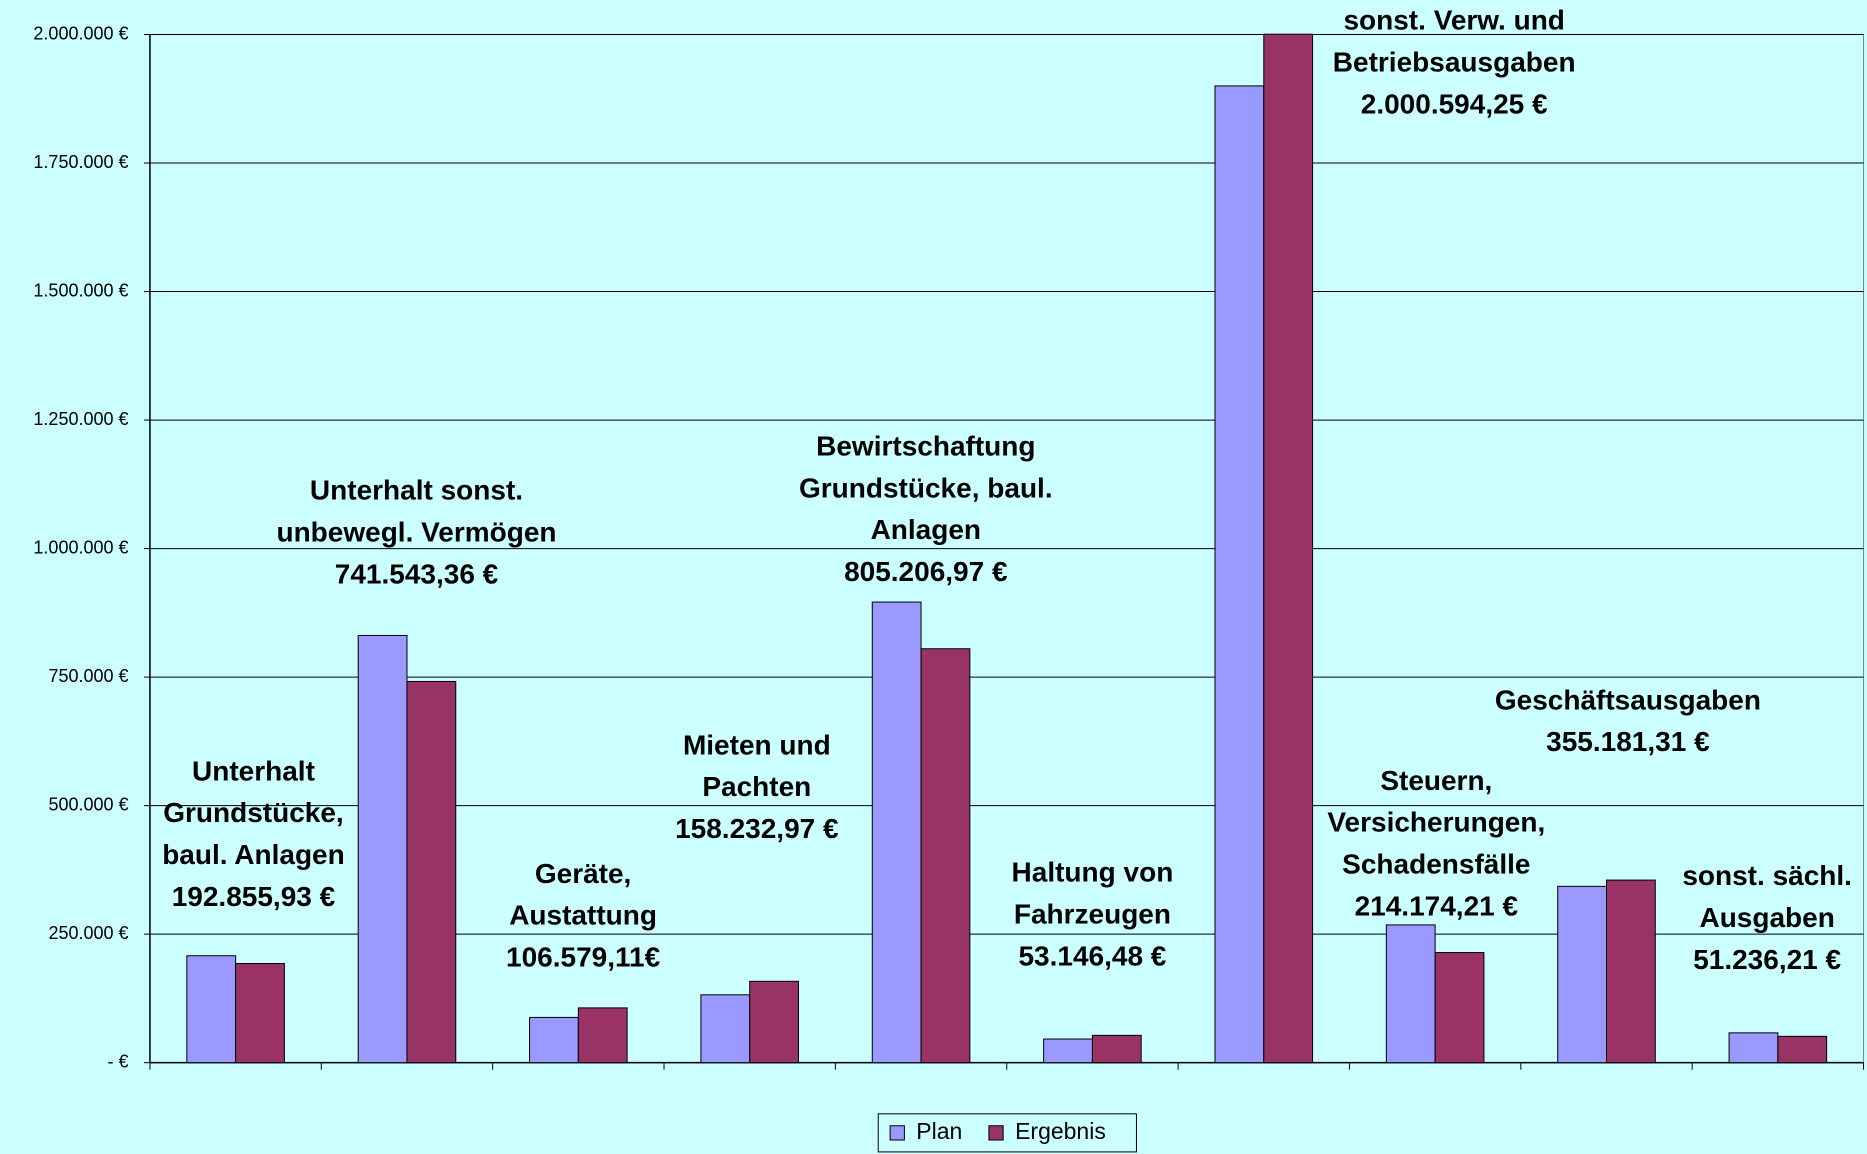  What do you see at coordinates (1437, 905) in the screenshot?
I see `value-label: 214.174,21 €` at bounding box center [1437, 905].